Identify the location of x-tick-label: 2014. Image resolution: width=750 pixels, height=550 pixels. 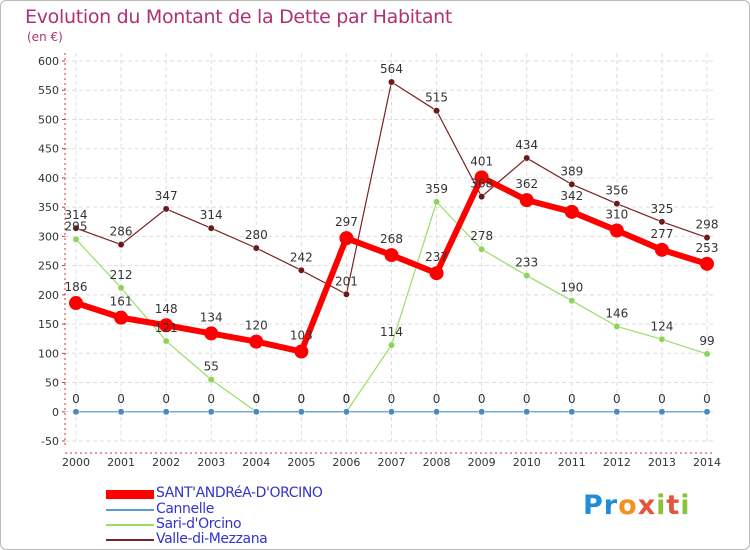
(707, 462).